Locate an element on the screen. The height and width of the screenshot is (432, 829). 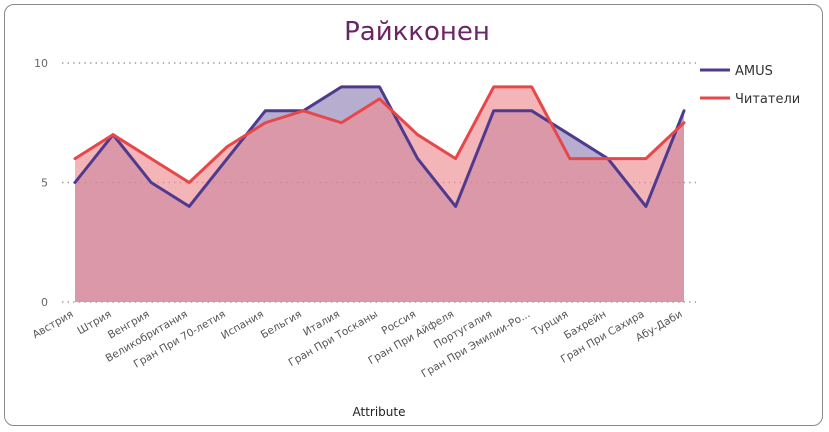
legend-item-chitateli: Читатели is located at coordinates (750, 99).